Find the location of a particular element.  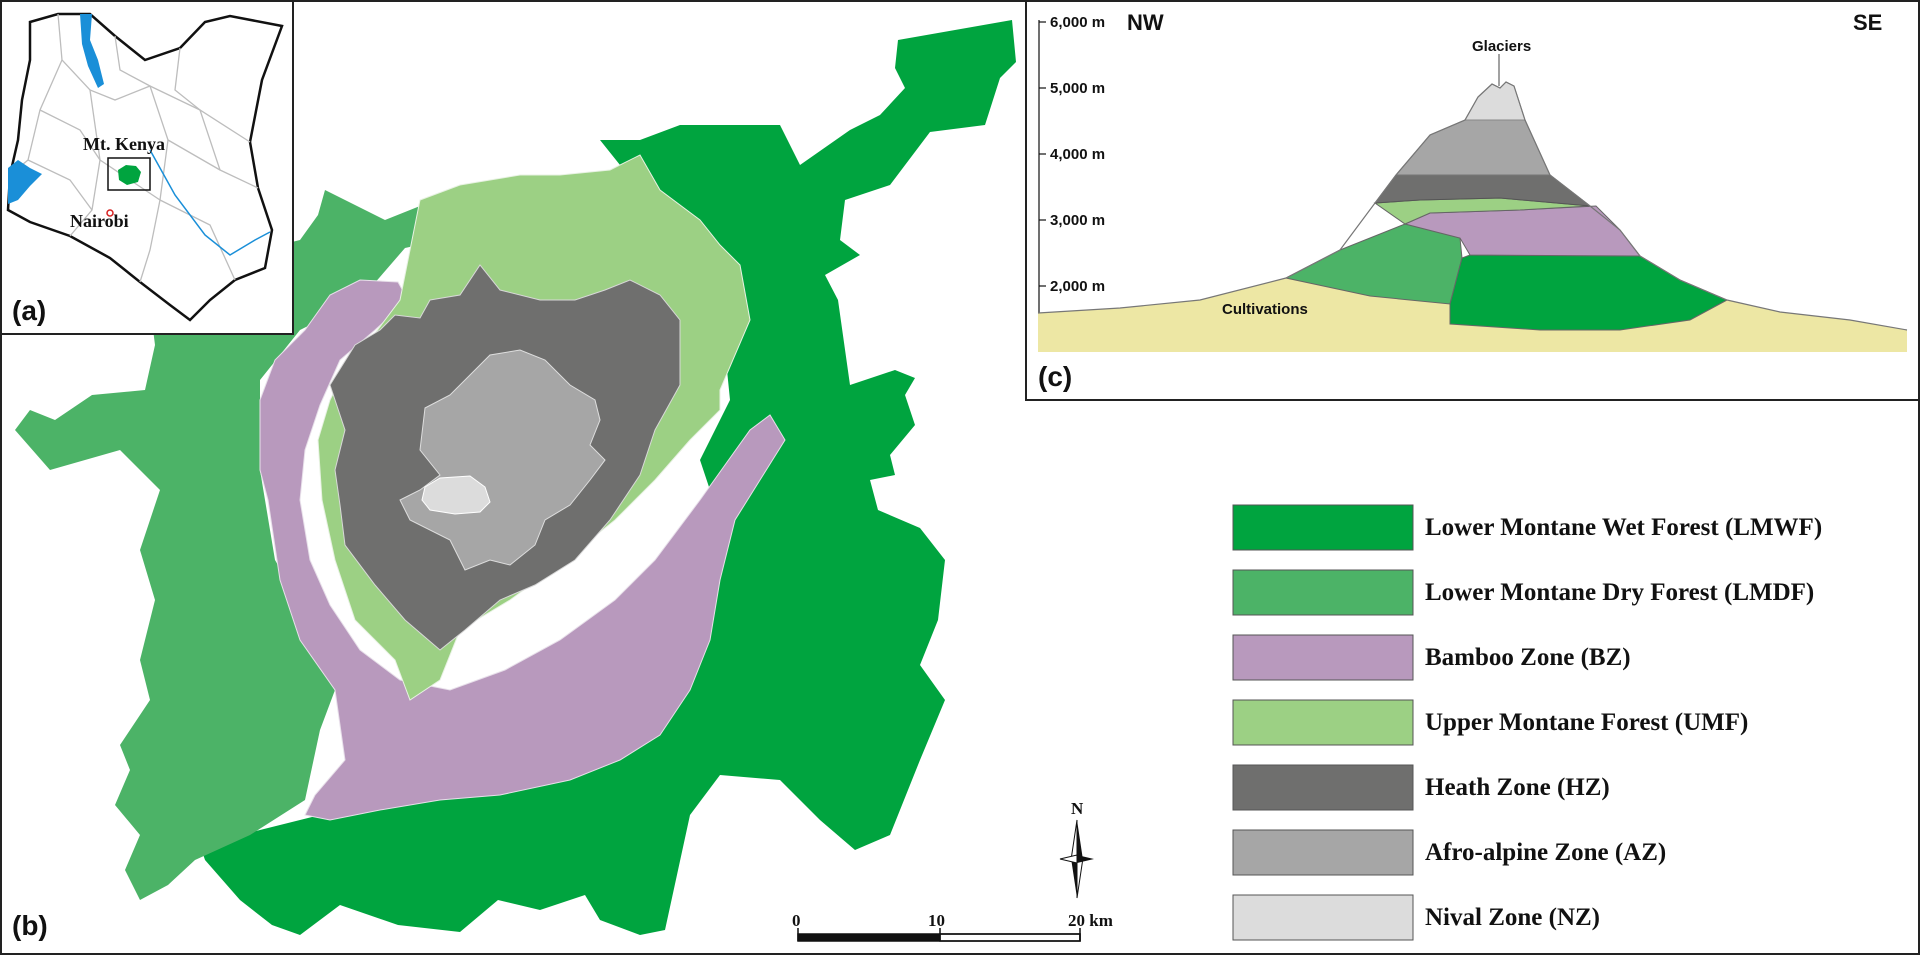

north-arrow-needle-north is located at coordinates (1080, 840).